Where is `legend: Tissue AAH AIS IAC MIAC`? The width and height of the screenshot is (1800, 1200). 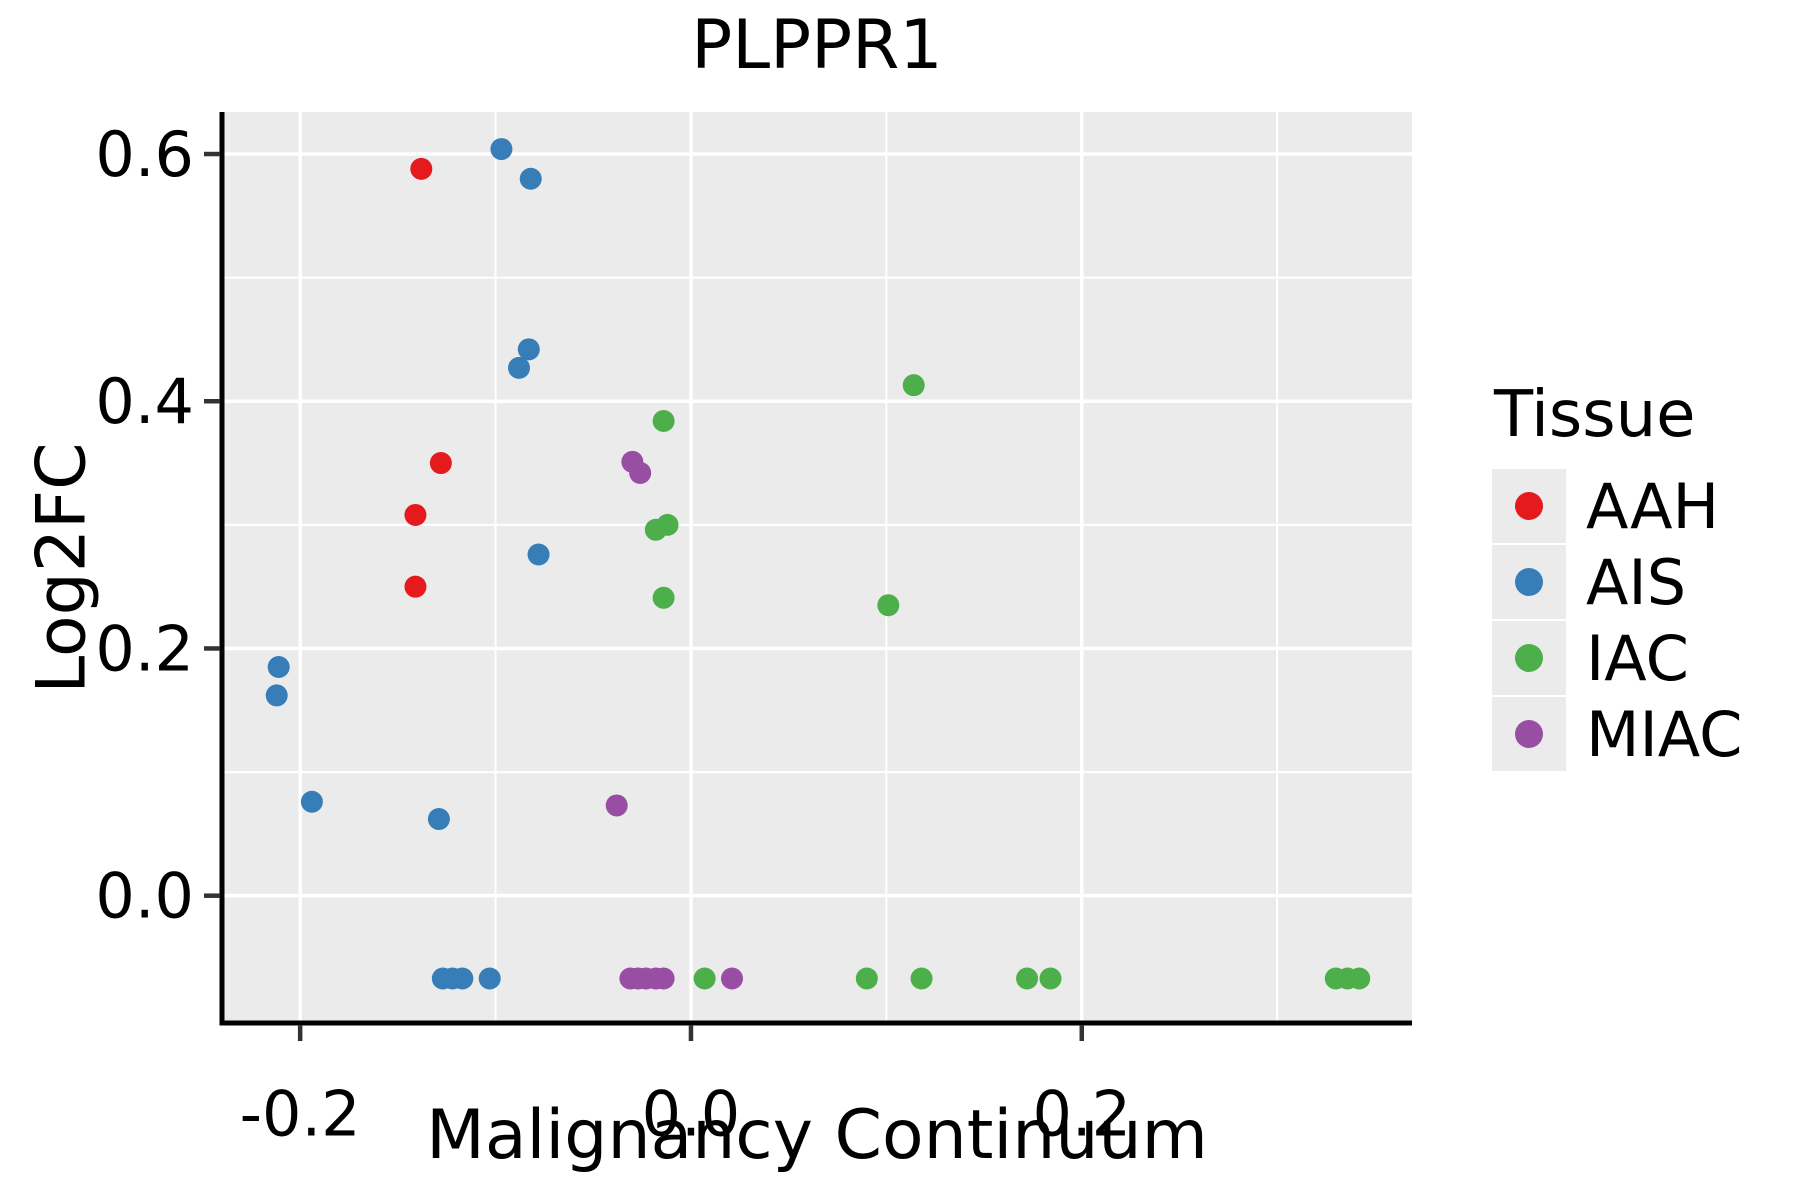 legend: Tissue AAH AIS IAC MIAC is located at coordinates (1617, 575).